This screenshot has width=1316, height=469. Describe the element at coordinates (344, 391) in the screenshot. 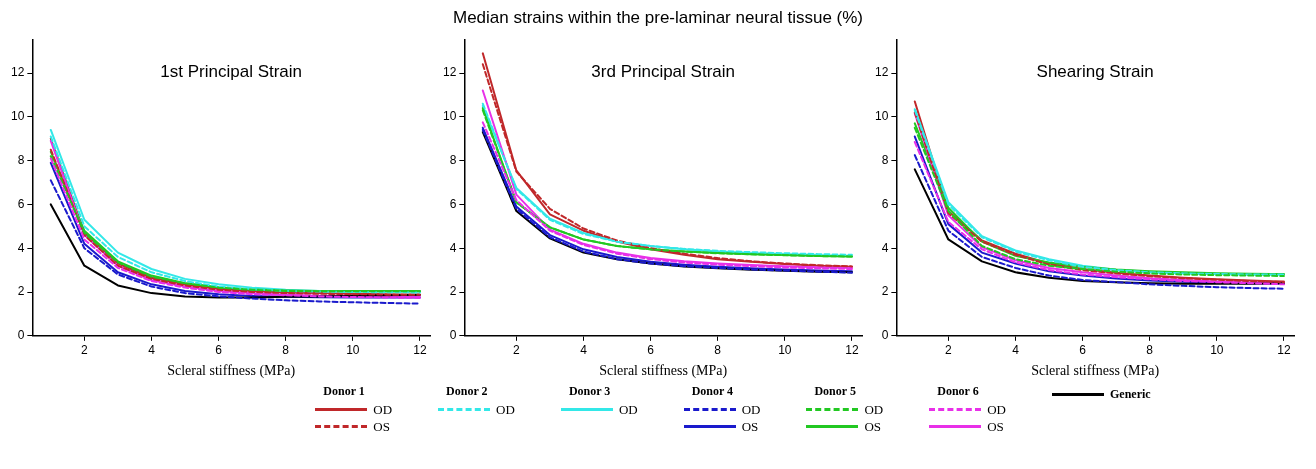

I see `text: Donor 1` at that location.